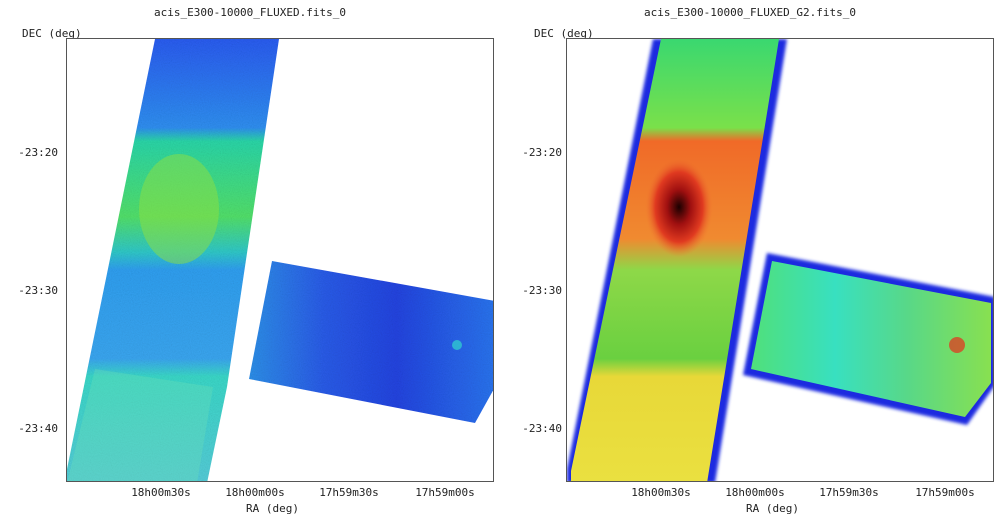  Describe the element at coordinates (750, 12) in the screenshot. I see `panel-title: acis_E300-10000_FLUXED_G2.fits_0` at that location.